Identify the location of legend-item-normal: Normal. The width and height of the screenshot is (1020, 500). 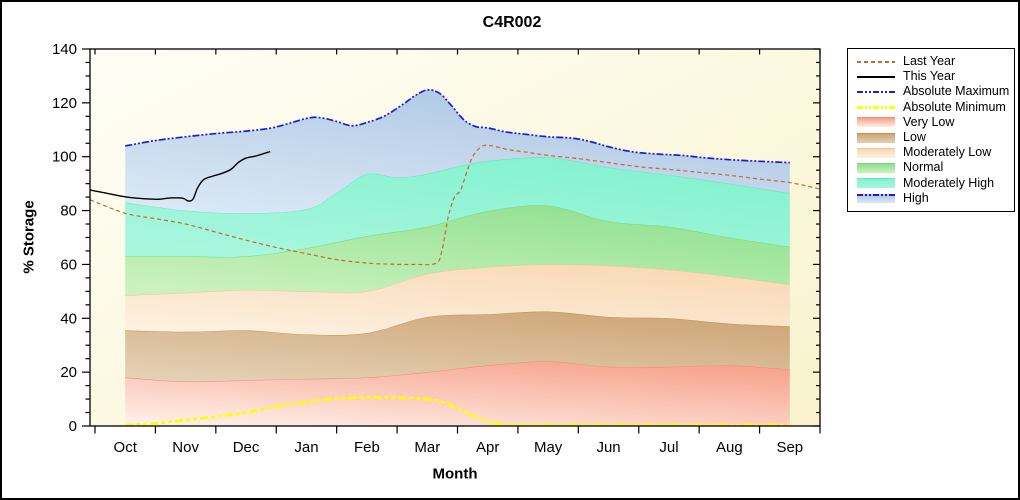
(933, 167).